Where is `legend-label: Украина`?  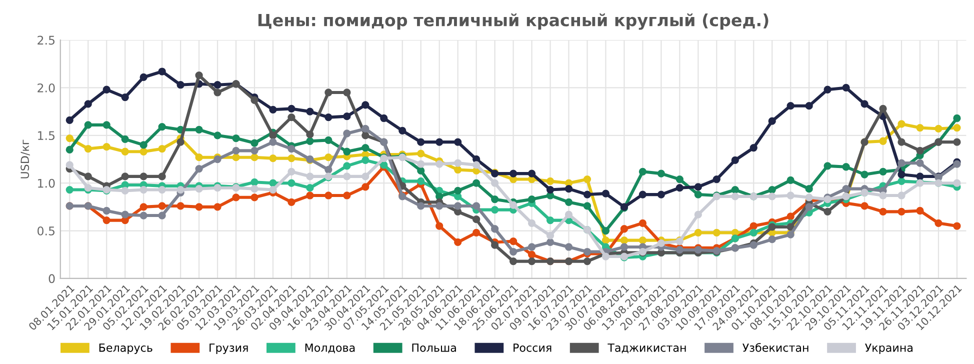 legend-label: Украина is located at coordinates (888, 349).